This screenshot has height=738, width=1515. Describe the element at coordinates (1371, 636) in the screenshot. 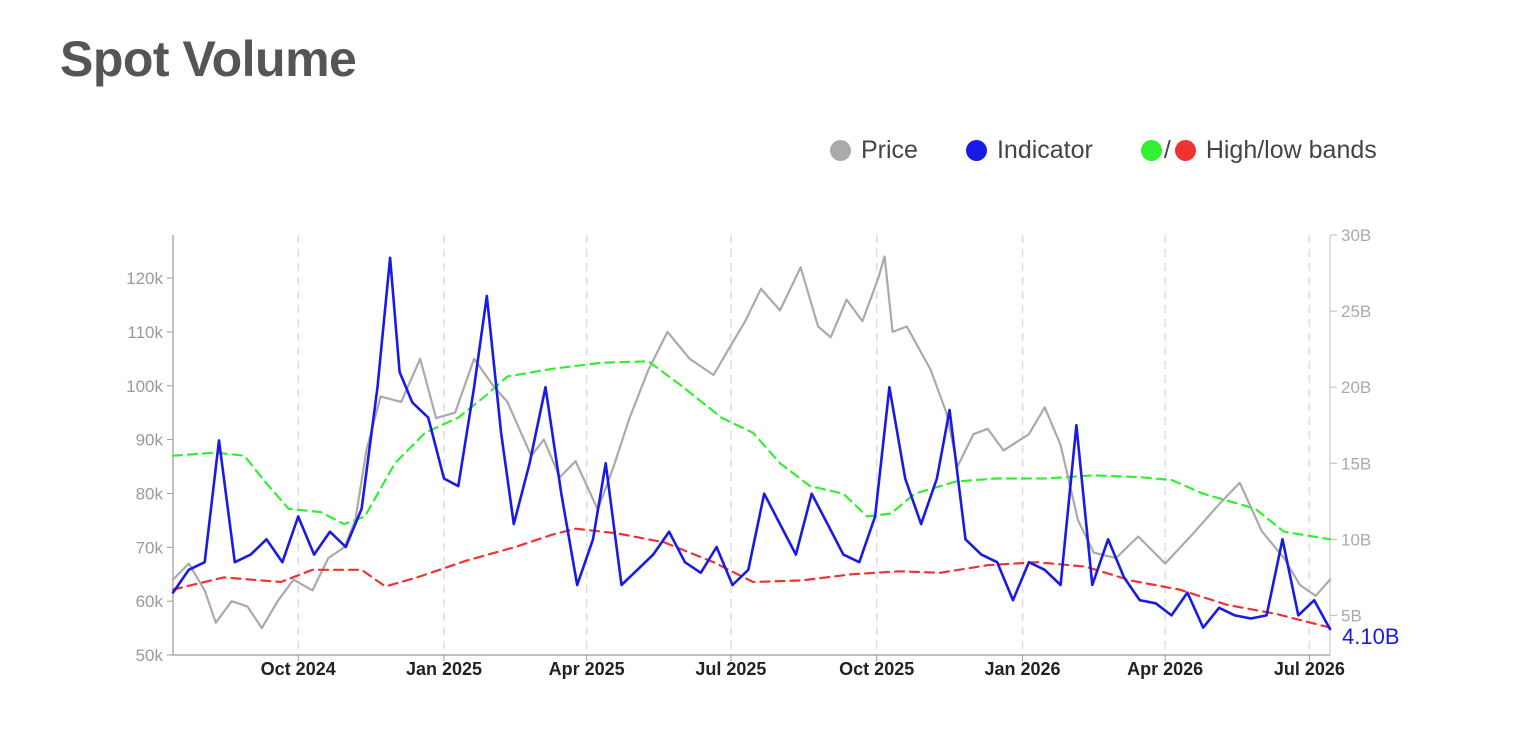

I see `last-value-label: 4.10B` at that location.